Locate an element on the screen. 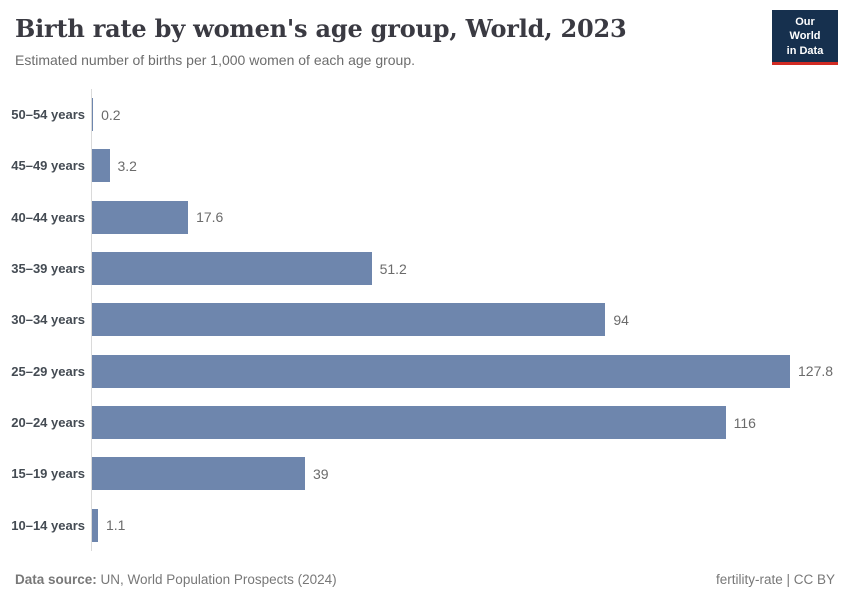 The width and height of the screenshot is (850, 600). value-label: 17.6 is located at coordinates (210, 217).